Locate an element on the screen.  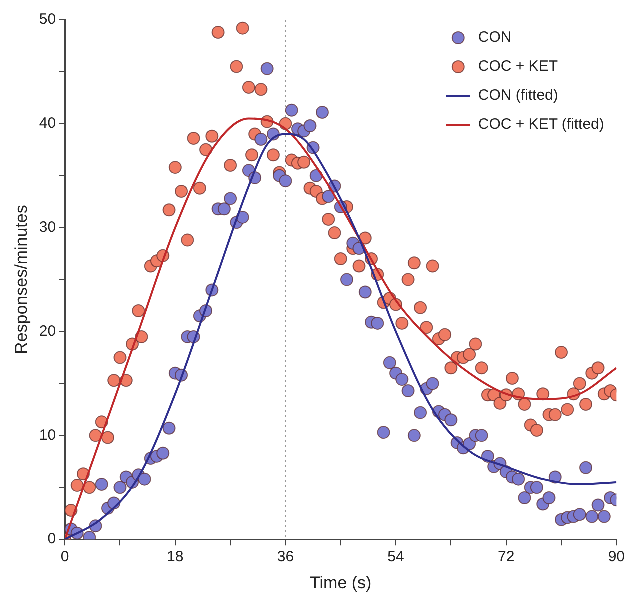
legend-label: COC + KET (fitted) is located at coordinates (541, 125).